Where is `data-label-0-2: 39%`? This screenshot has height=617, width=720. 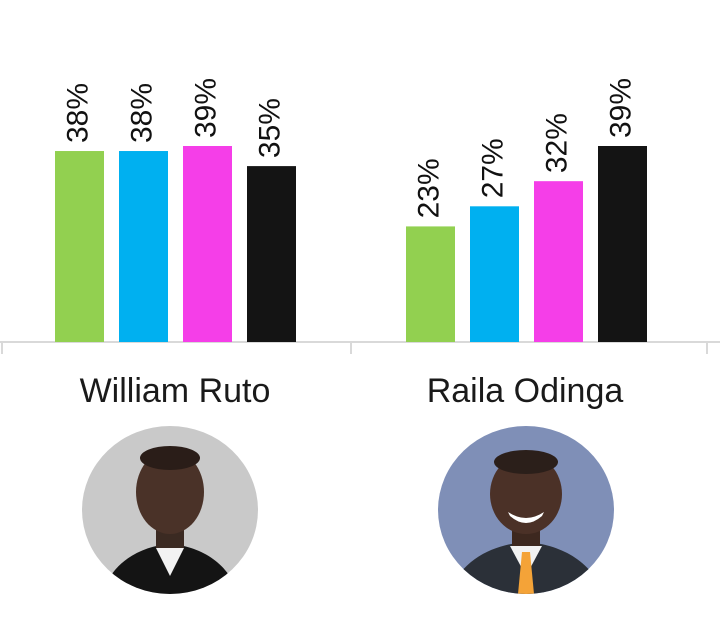
data-label-0-2: 39% is located at coordinates (205, 108).